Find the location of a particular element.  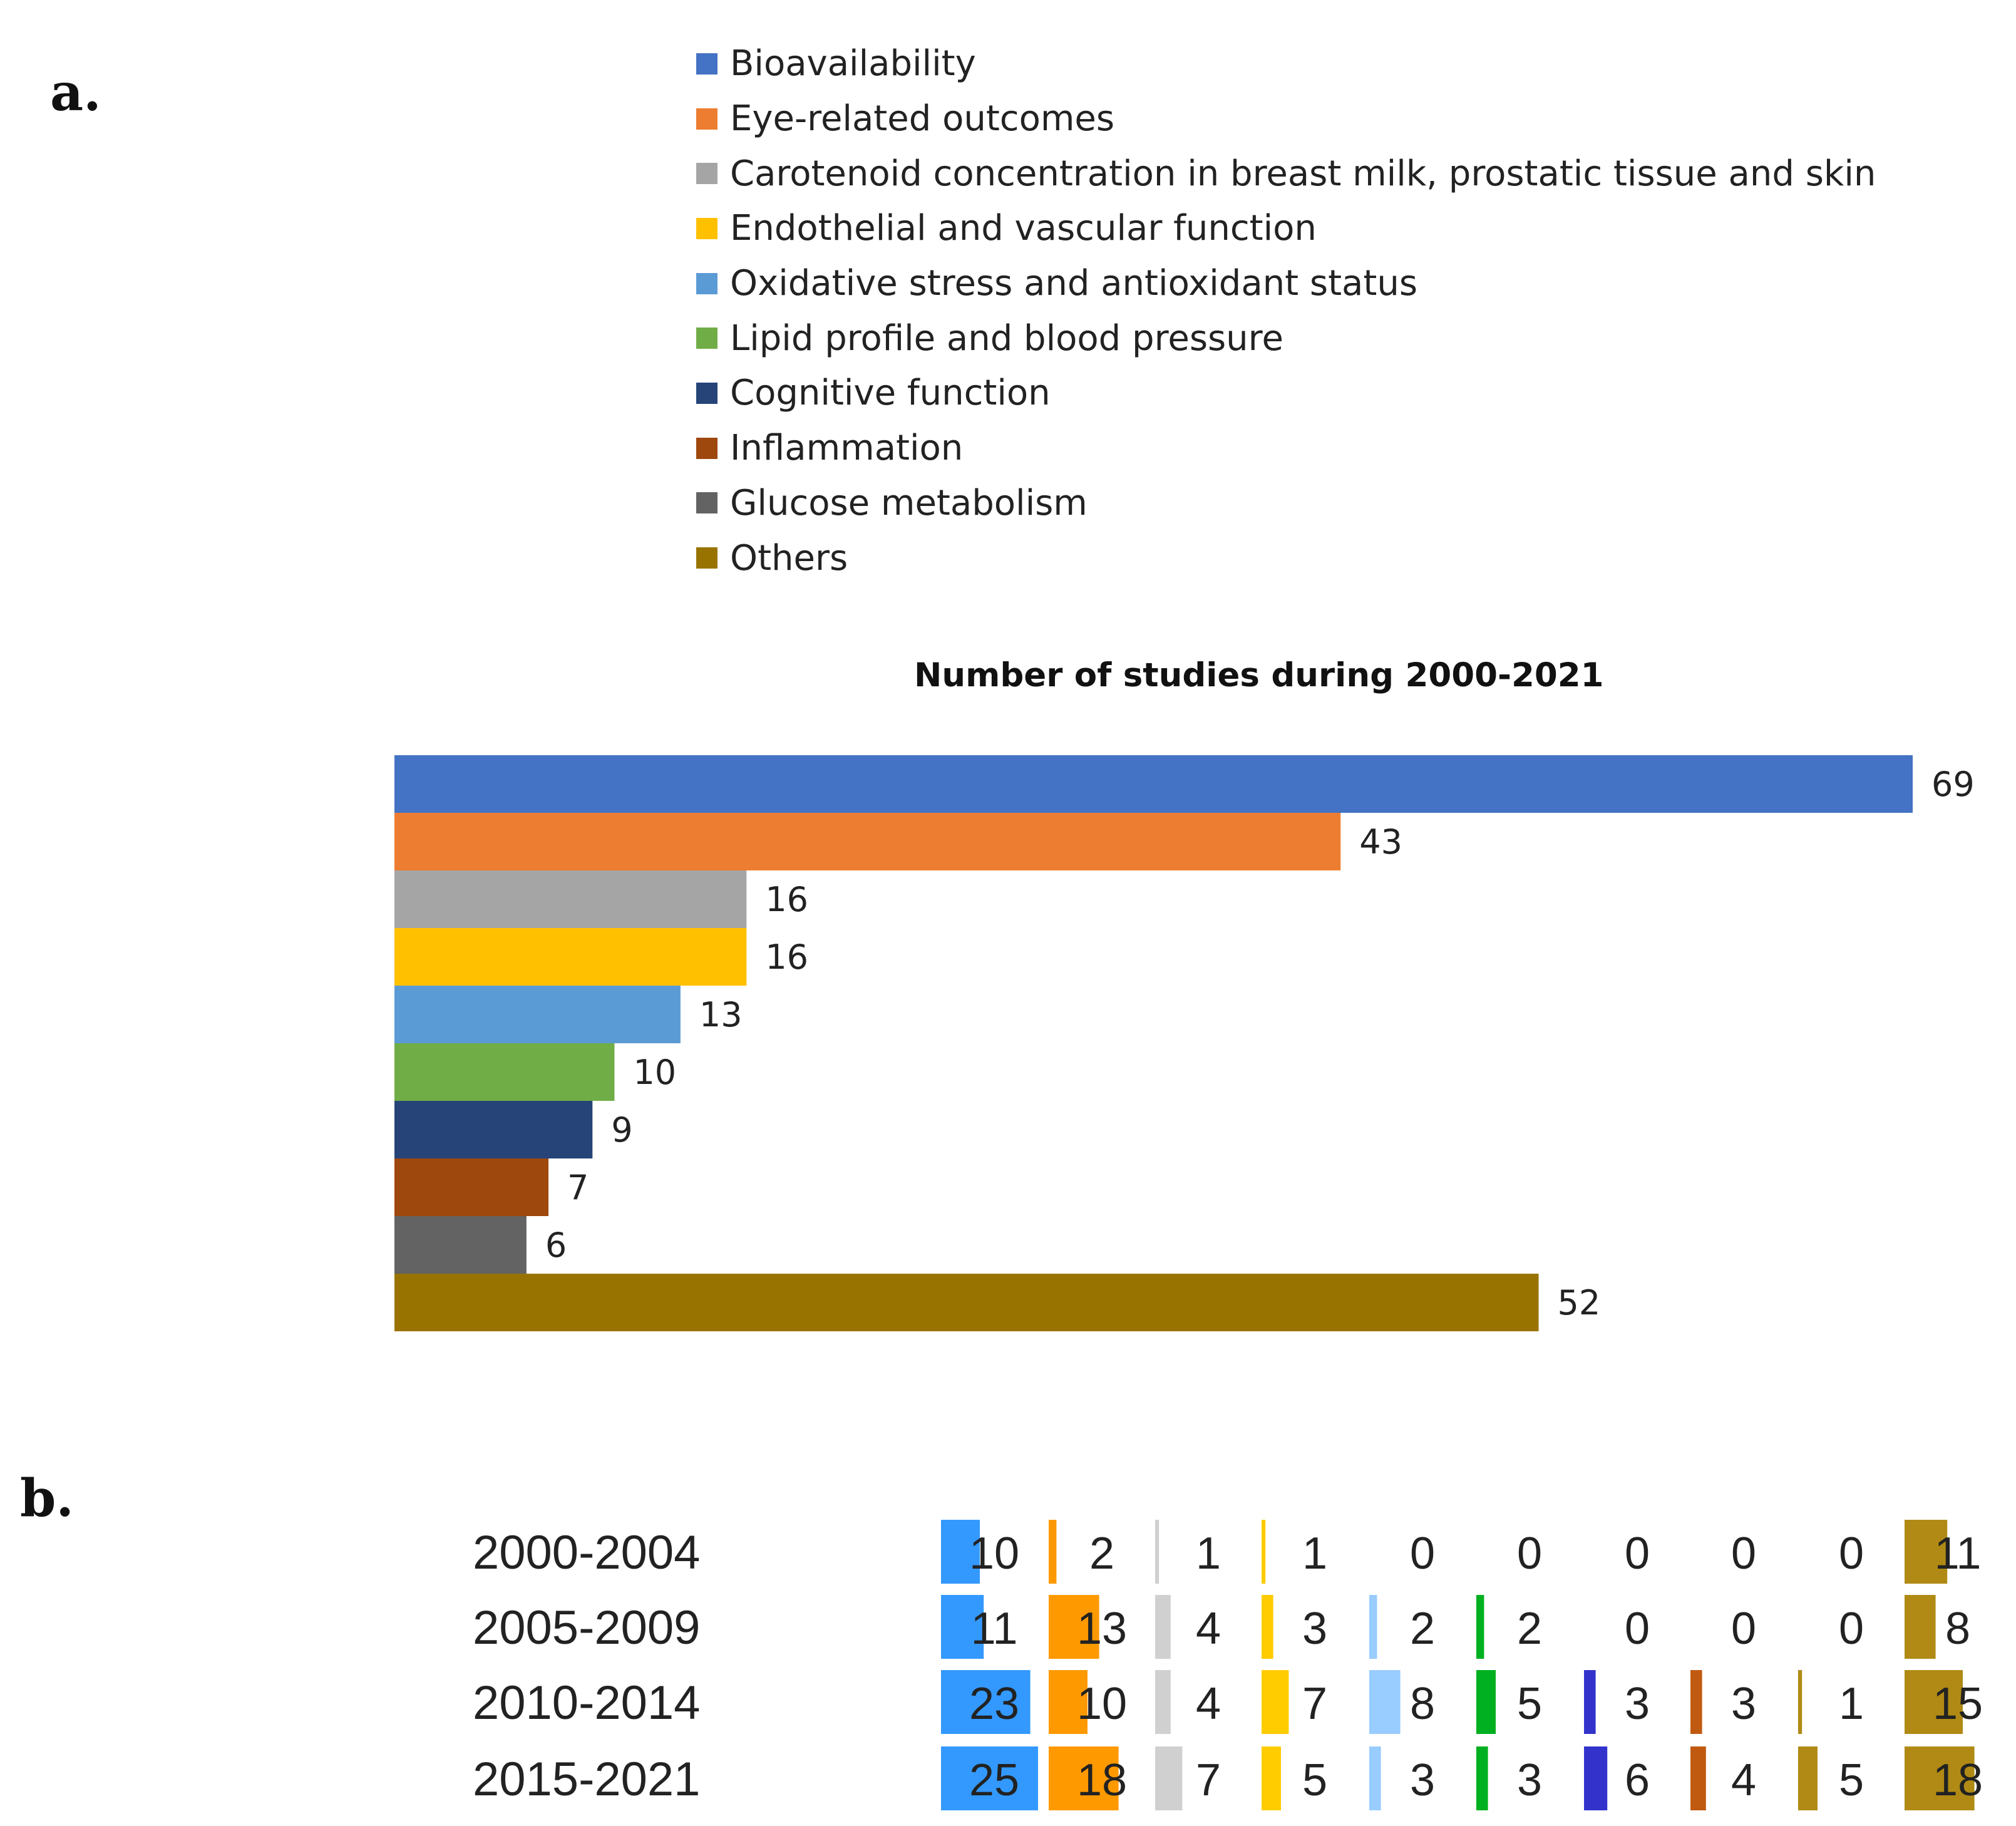

bar-data-label: 69 is located at coordinates (1953, 784).